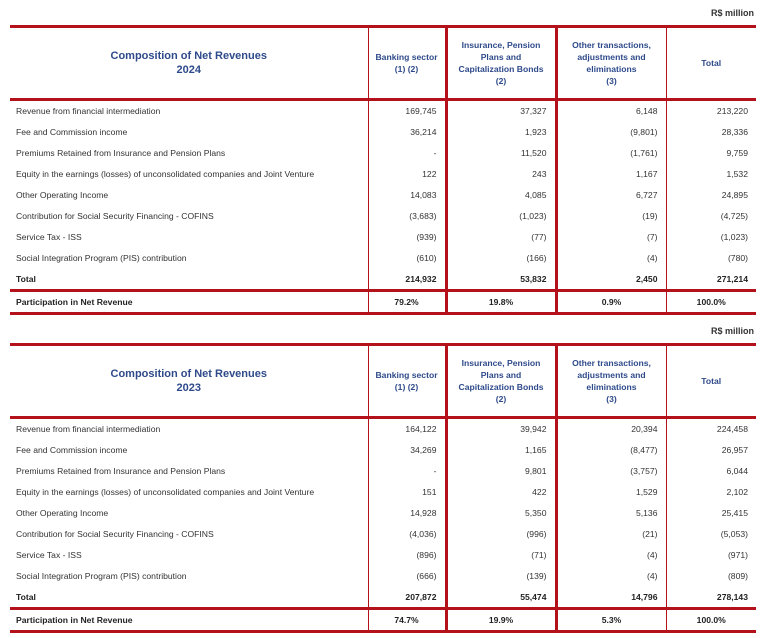 This screenshot has width=766, height=638. What do you see at coordinates (610, 279) in the screenshot?
I see `cell-value: 2,450` at bounding box center [610, 279].